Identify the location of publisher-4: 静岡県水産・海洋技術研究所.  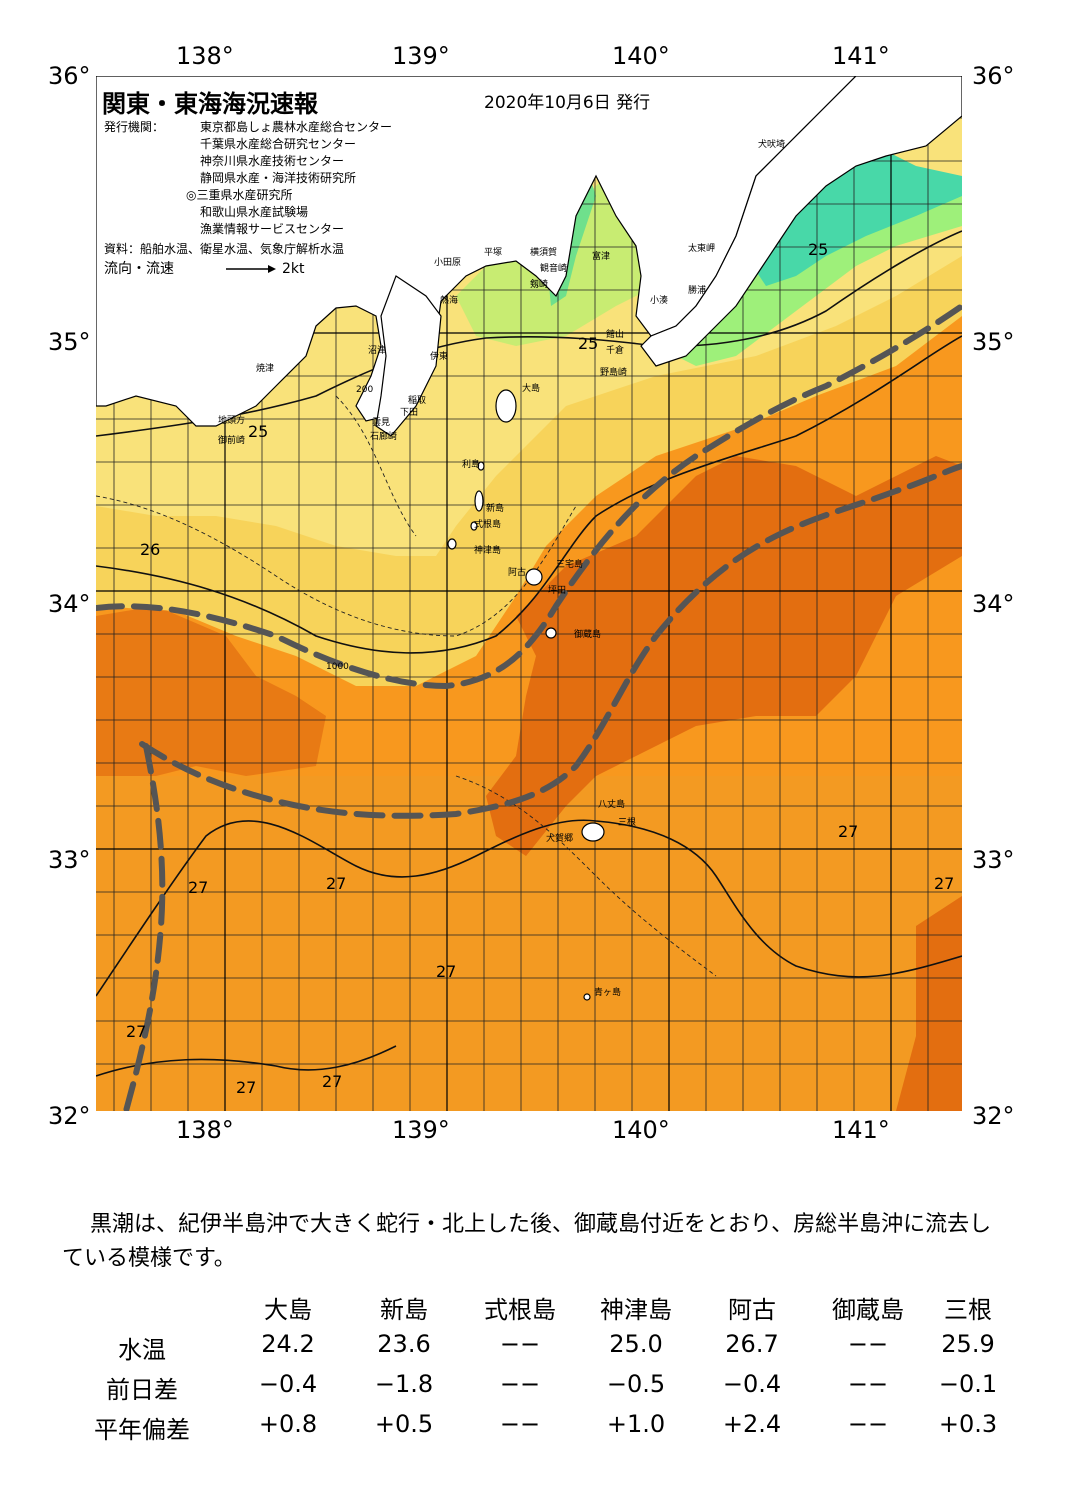
(278, 178).